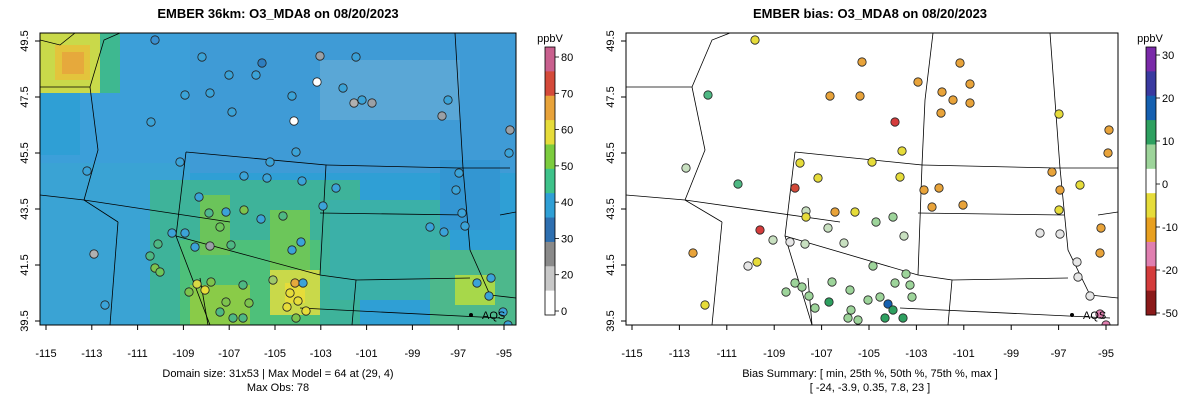 Image resolution: width=1200 pixels, height=414 pixels. Describe the element at coordinates (91, 354) in the screenshot. I see `left-x-tick-label: -113` at that location.